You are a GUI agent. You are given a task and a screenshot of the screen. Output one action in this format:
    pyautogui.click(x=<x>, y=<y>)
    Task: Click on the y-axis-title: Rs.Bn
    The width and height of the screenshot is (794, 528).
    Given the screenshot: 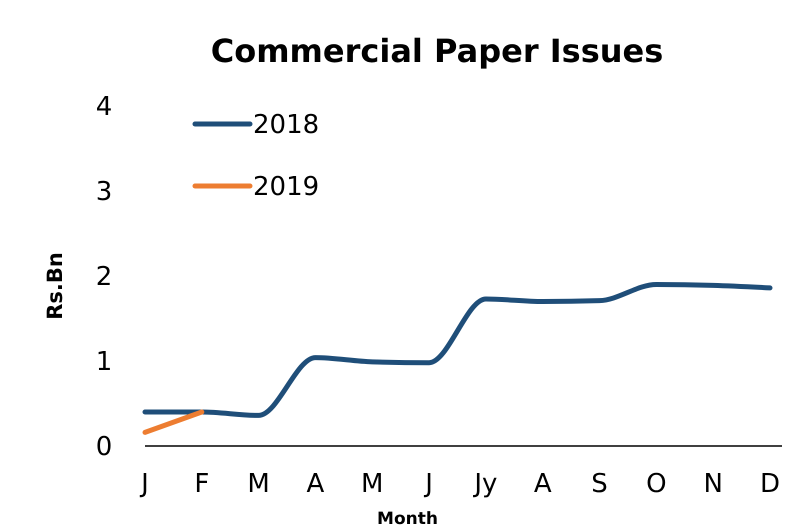 What is the action you would take?
    pyautogui.click(x=55, y=286)
    